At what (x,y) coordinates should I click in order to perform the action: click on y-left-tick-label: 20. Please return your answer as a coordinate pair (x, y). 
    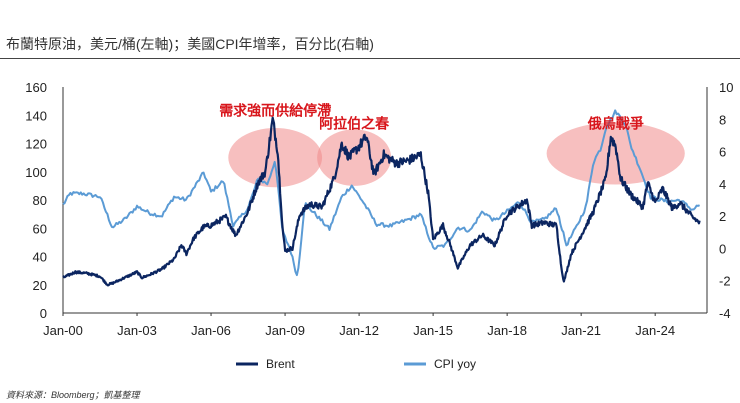
    Looking at the image, I should click on (40, 285).